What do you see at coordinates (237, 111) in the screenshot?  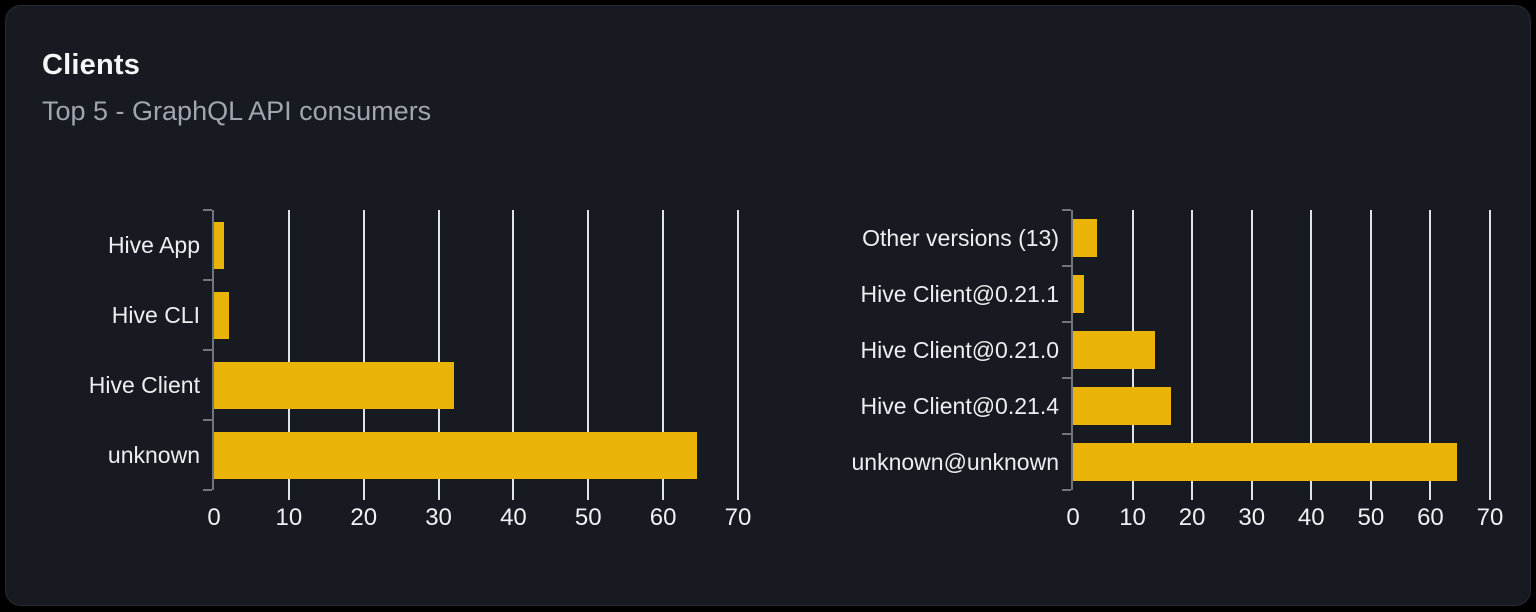 I see `card-subtitle: Top 5 - GraphQL API consumers` at bounding box center [237, 111].